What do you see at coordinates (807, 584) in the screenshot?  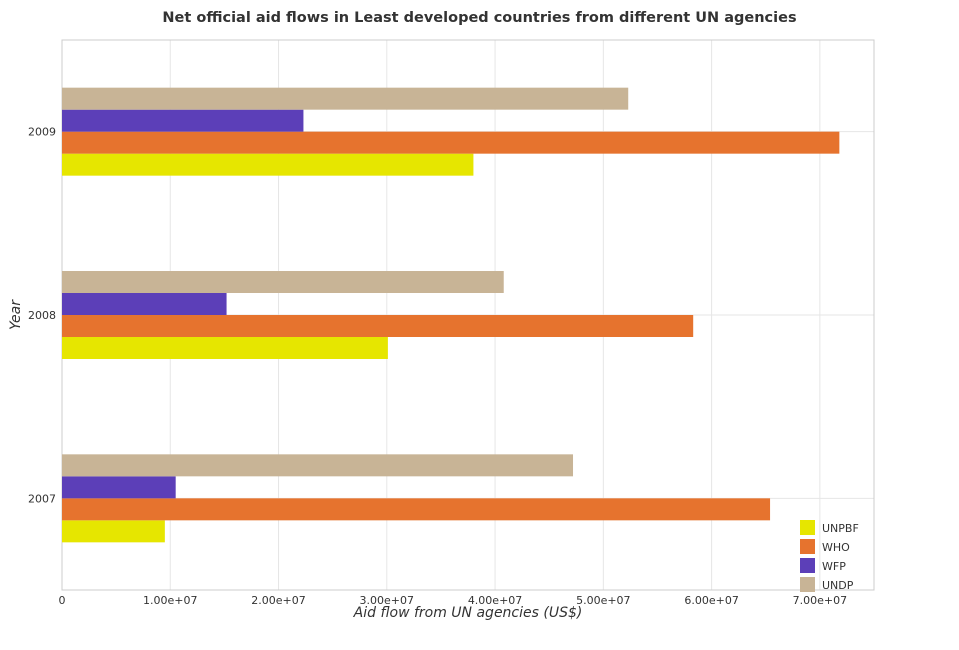 I see `legend-swatch-undp` at bounding box center [807, 584].